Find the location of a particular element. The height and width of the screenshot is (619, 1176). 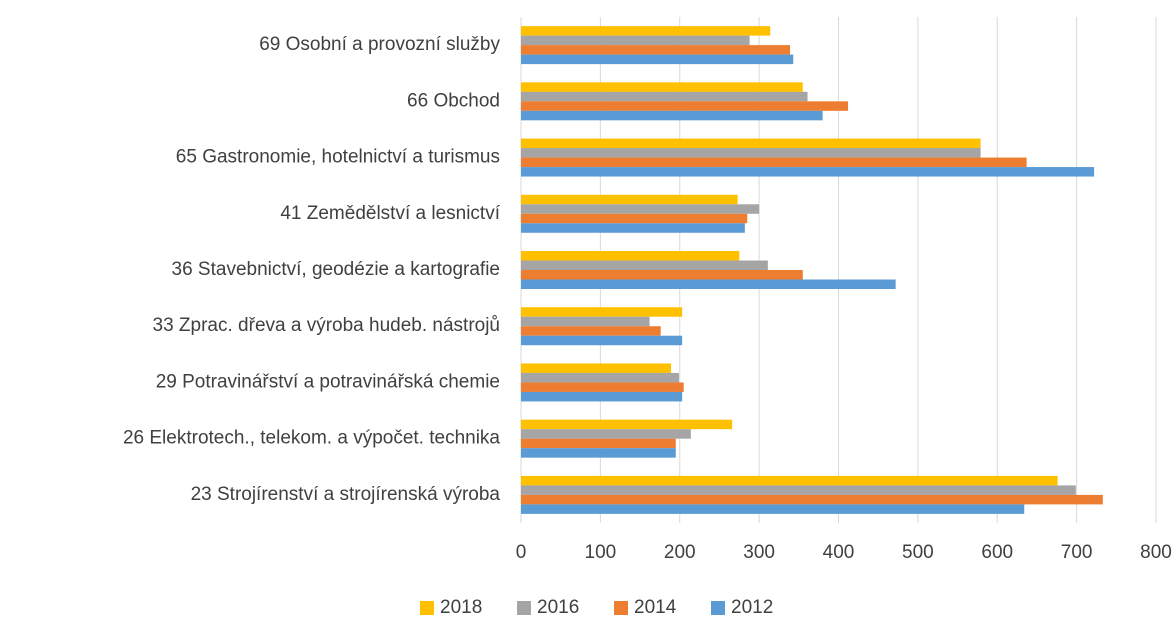

x-tick-label: 300 is located at coordinates (759, 552).